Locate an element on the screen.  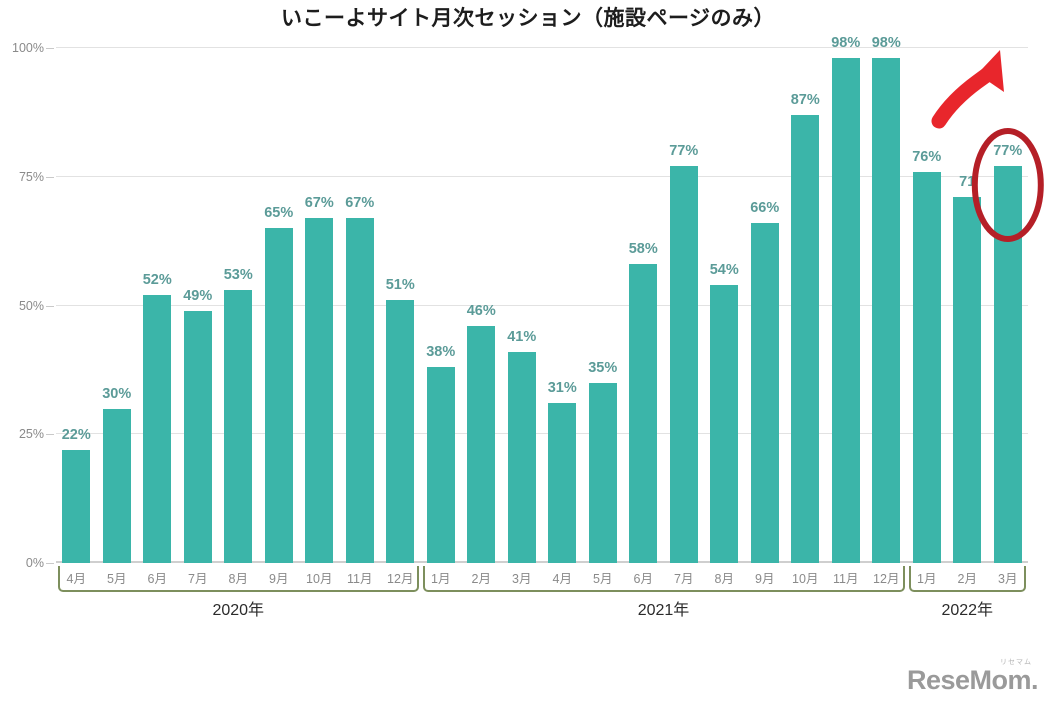
bar-slot: 65% is located at coordinates (279, 305).